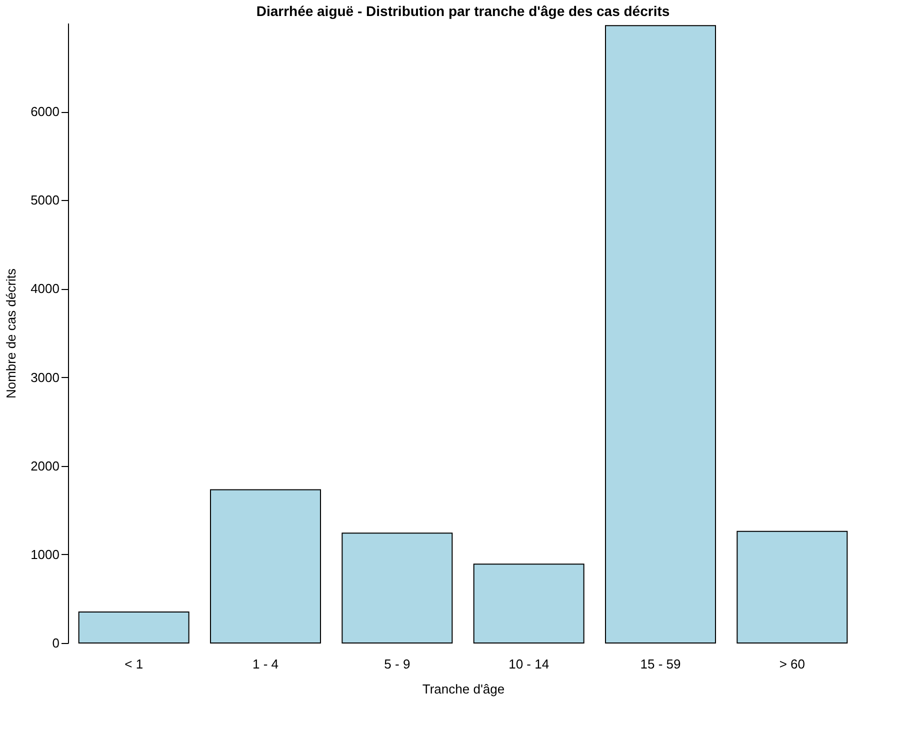 The height and width of the screenshot is (747, 897). I want to click on chart-title: Diarrhée aiguë - Distribution par tranche d'âge des cas décrits, so click(463, 11).